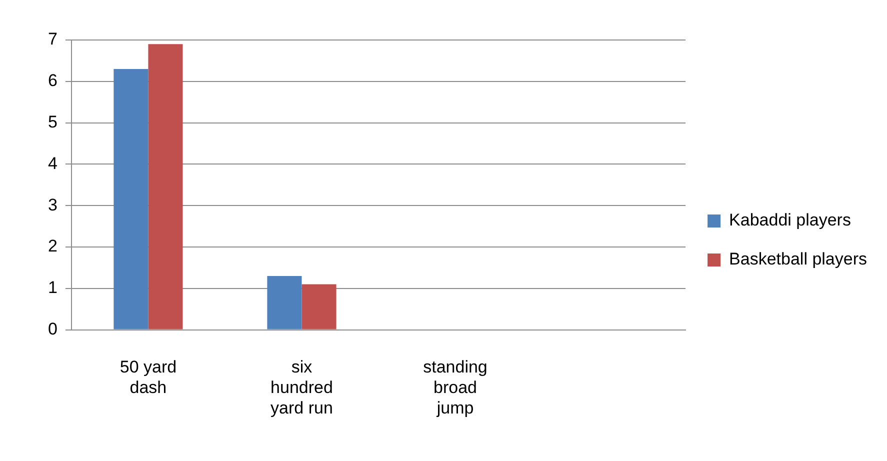 The height and width of the screenshot is (461, 887). What do you see at coordinates (53, 328) in the screenshot?
I see `y-tick-label: 0` at bounding box center [53, 328].